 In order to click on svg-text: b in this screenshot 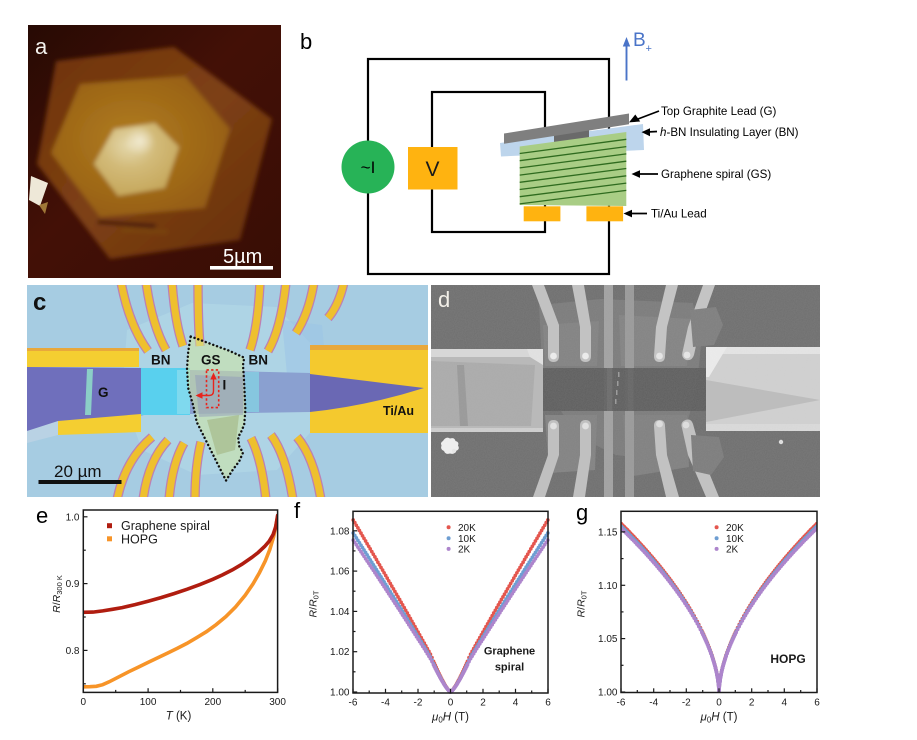, I will do `click(306, 41)`.